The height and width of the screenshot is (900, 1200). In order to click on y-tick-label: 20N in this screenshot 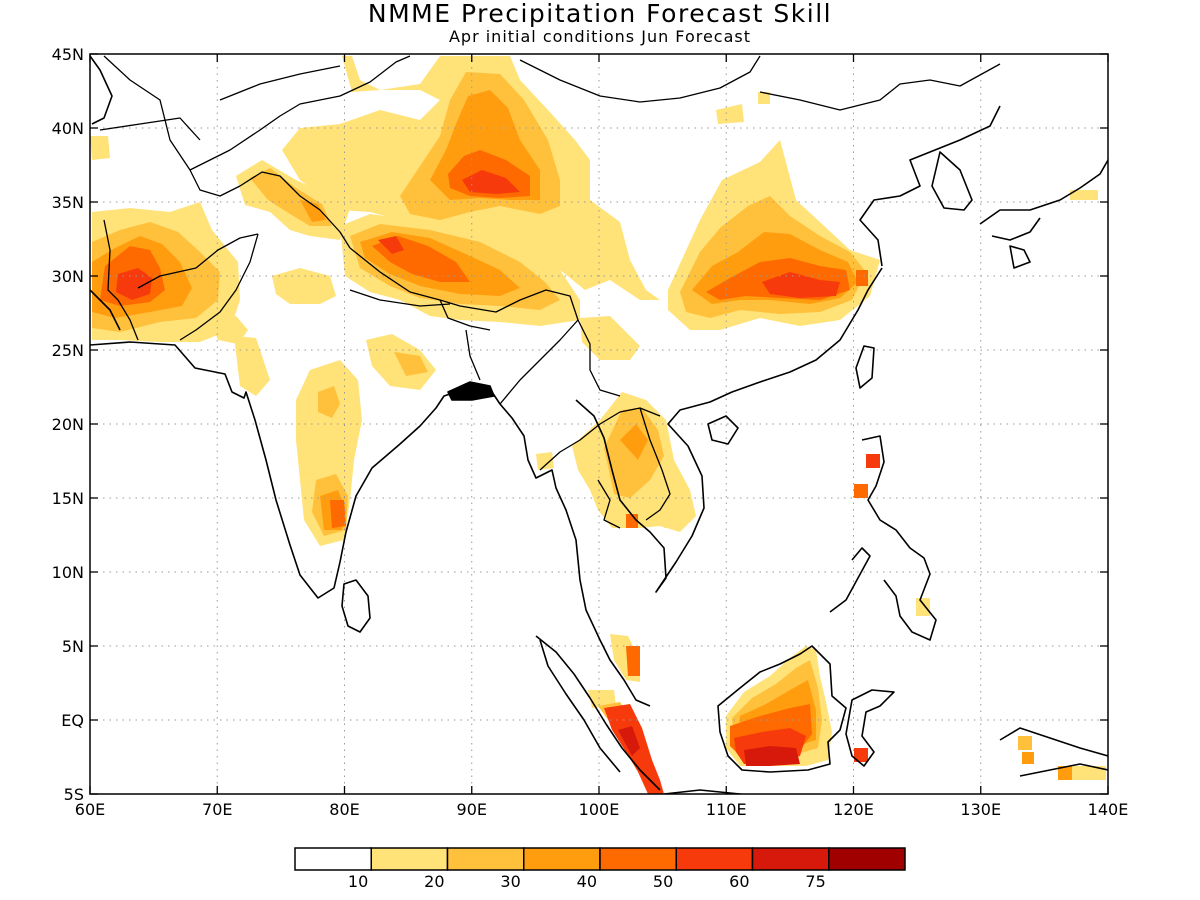, I will do `click(68, 424)`.